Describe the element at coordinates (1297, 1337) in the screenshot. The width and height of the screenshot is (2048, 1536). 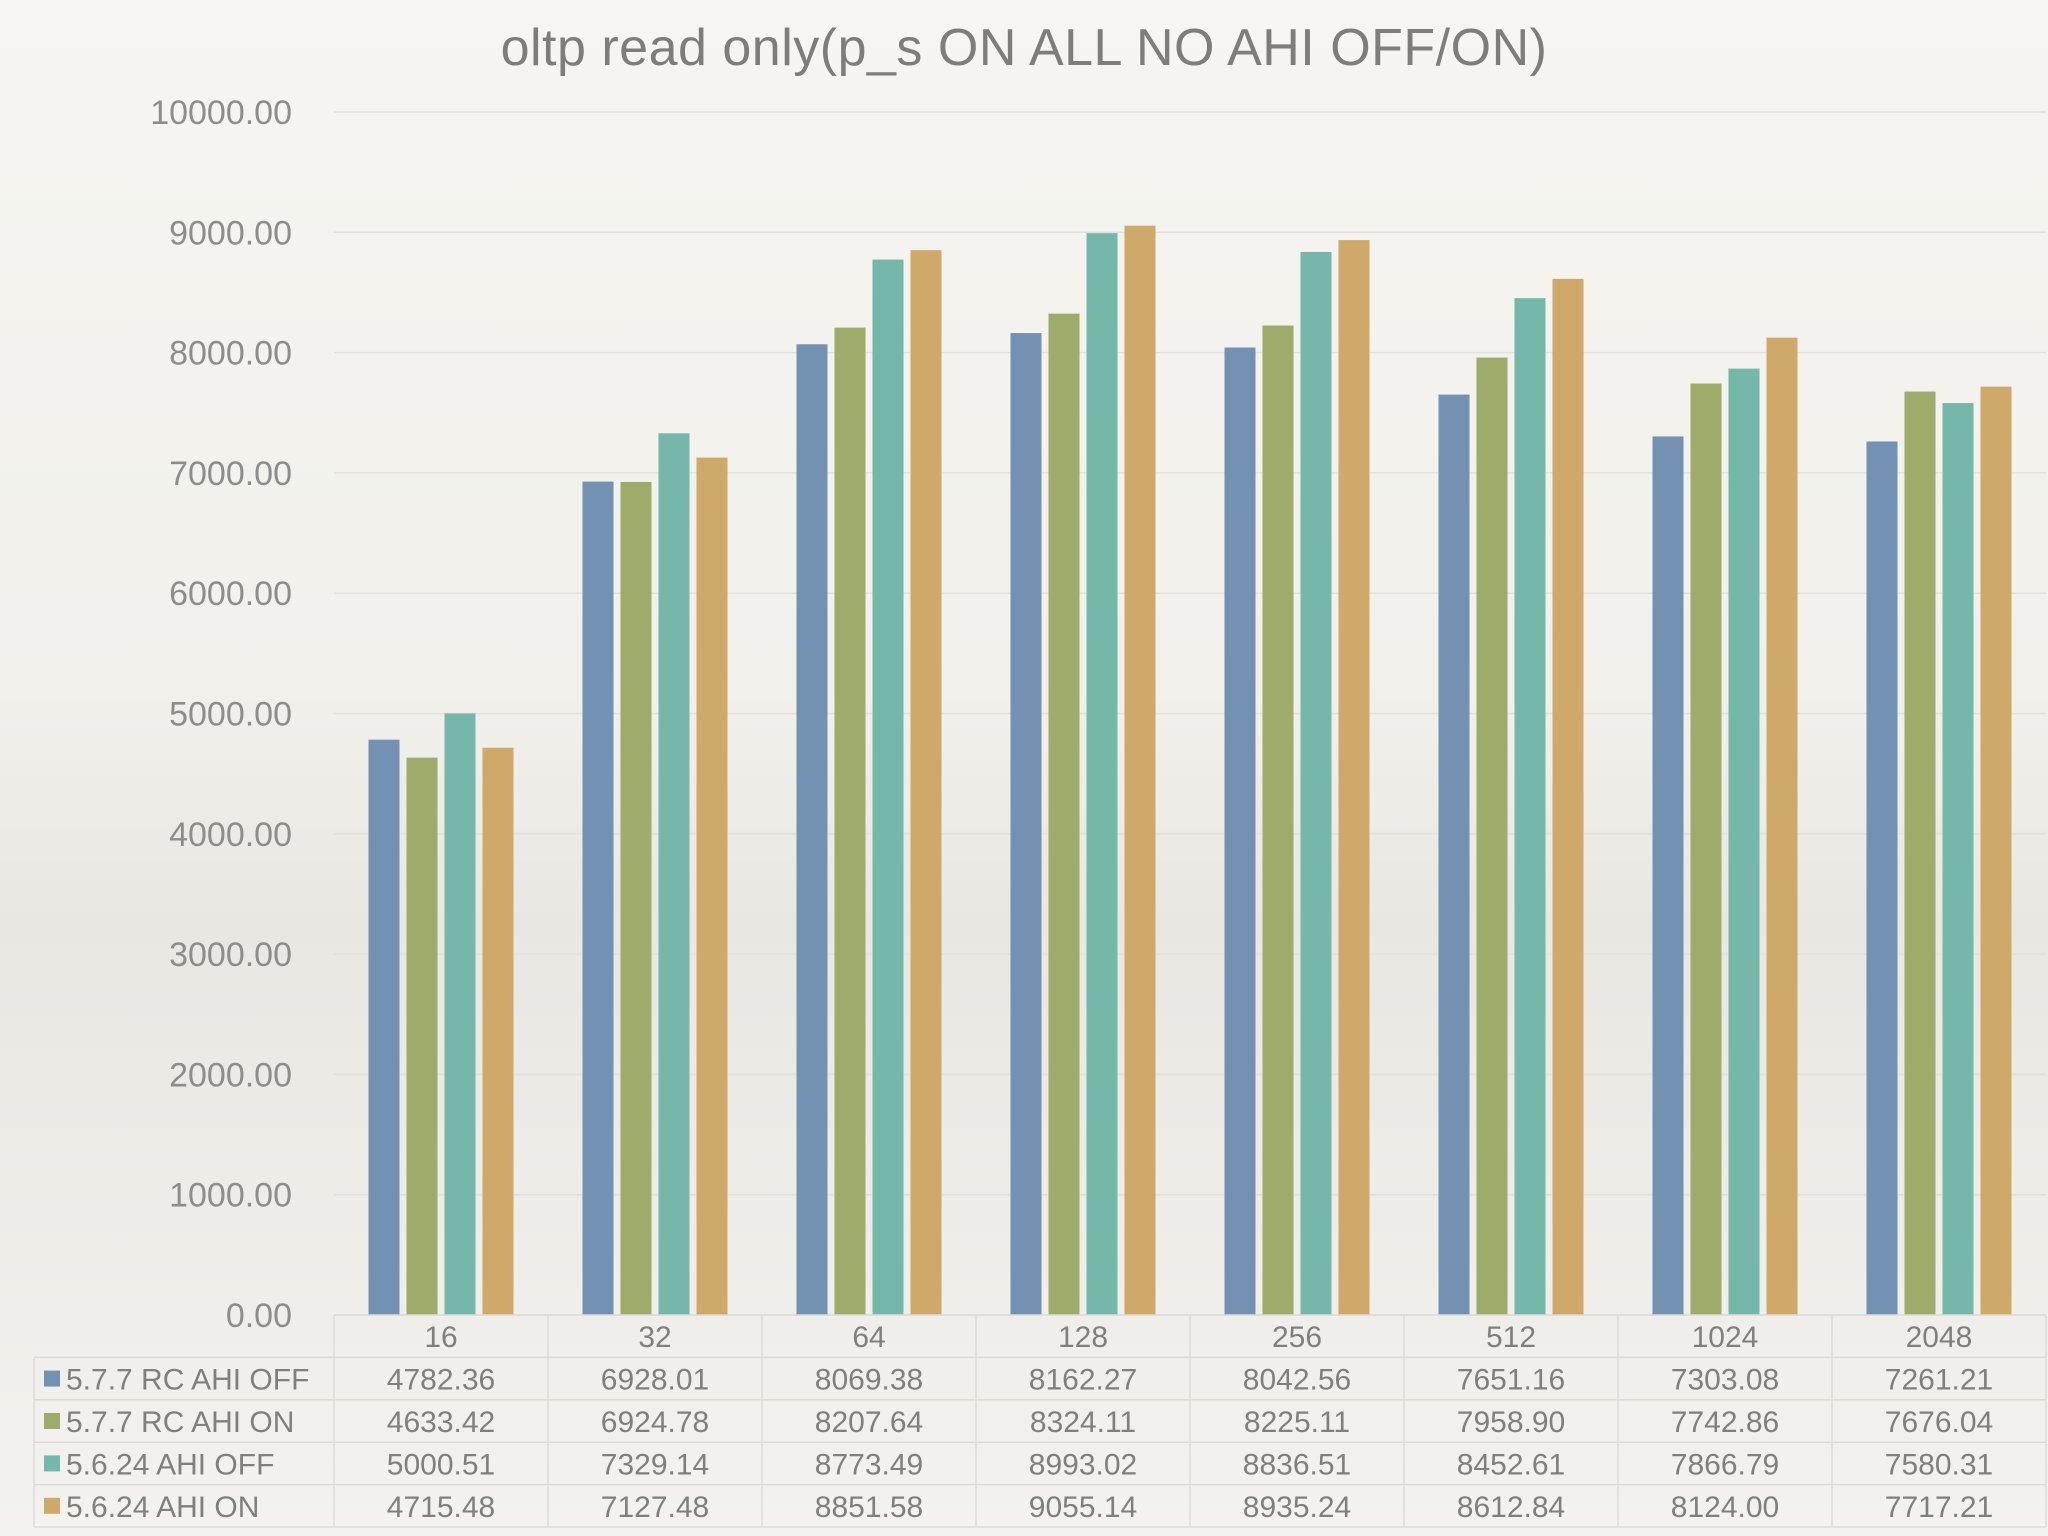
I see `x-tick-label: 256` at that location.